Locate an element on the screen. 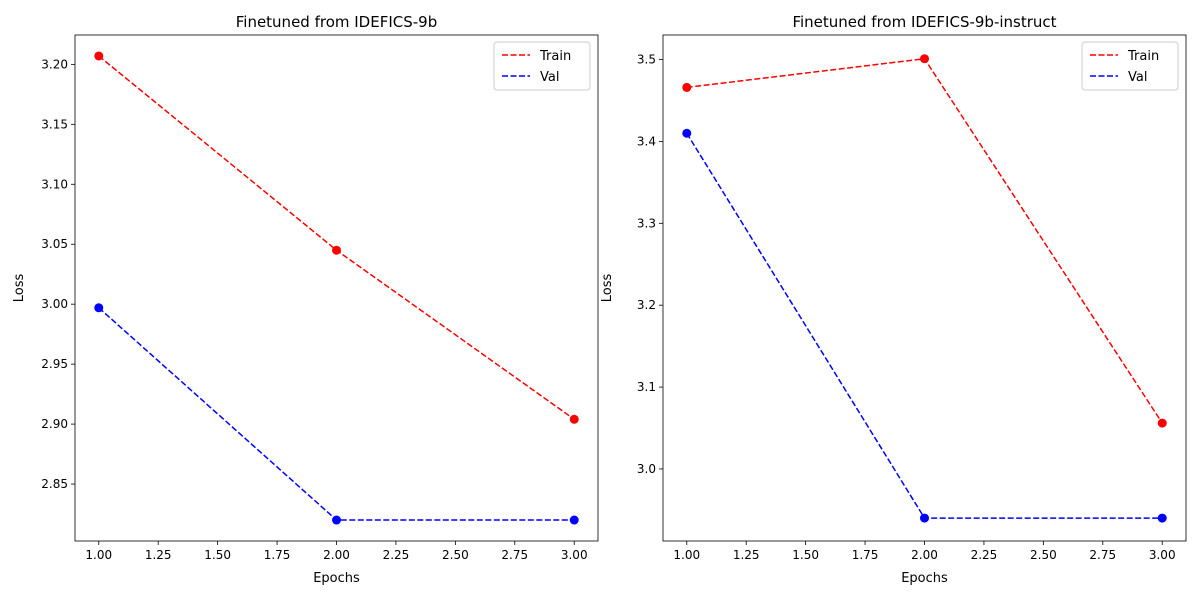 The image size is (1200, 605). y-tick-label: 2.85 is located at coordinates (54, 484).